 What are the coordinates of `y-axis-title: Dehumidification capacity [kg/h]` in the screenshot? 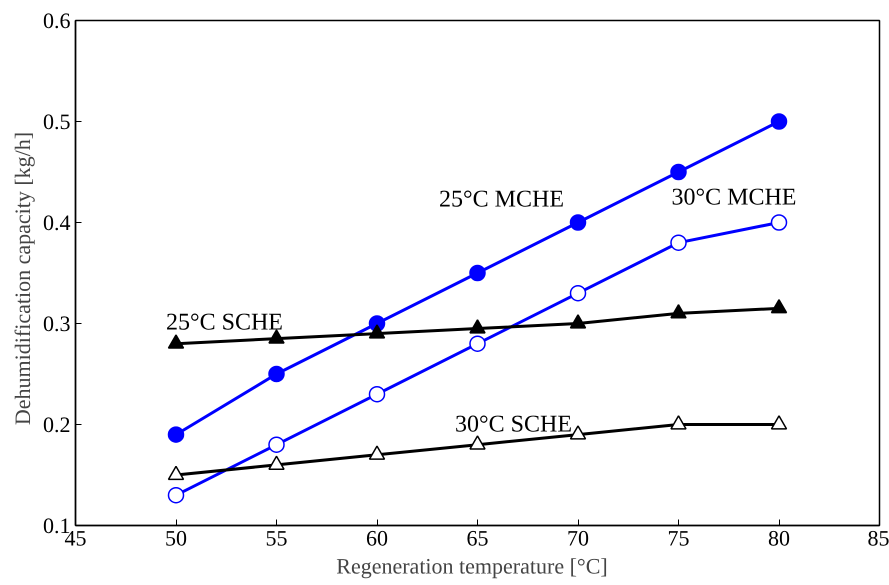 It's located at (22, 279).